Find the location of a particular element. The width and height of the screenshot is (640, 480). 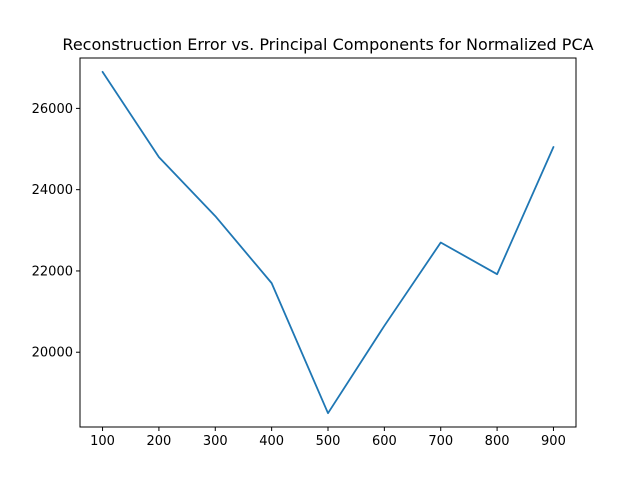

x-tick-label: 100 is located at coordinates (102, 441).